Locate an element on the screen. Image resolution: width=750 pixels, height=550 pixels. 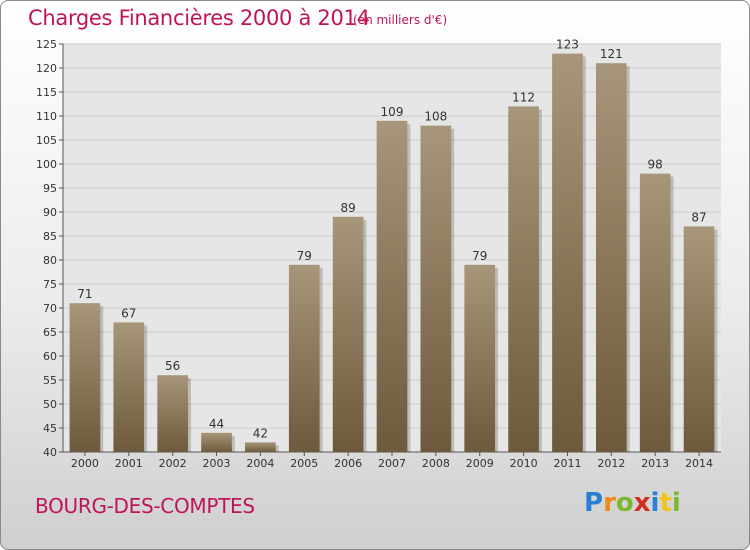
y-tick-label: 70 is located at coordinates (50, 308).